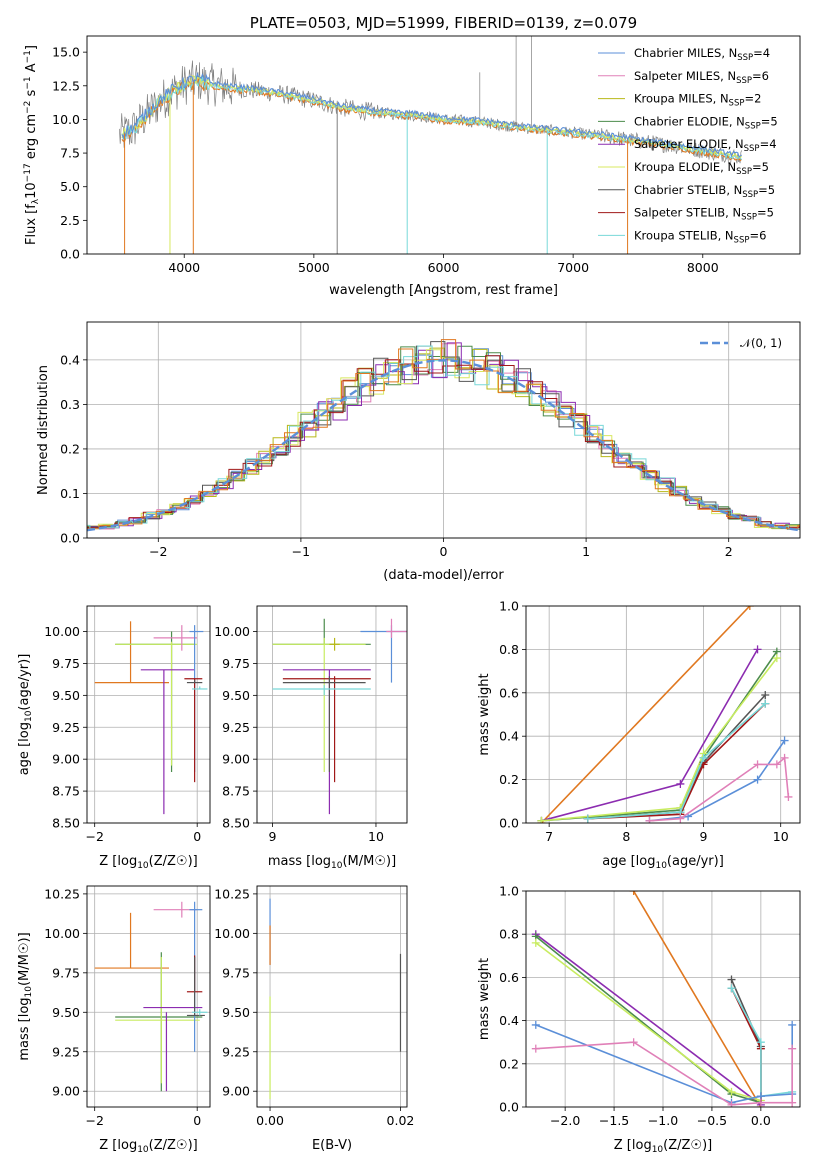 This screenshot has width=819, height=1170. What do you see at coordinates (444, 267) in the screenshot?
I see `x-tick-label: 6000` at bounding box center [444, 267].